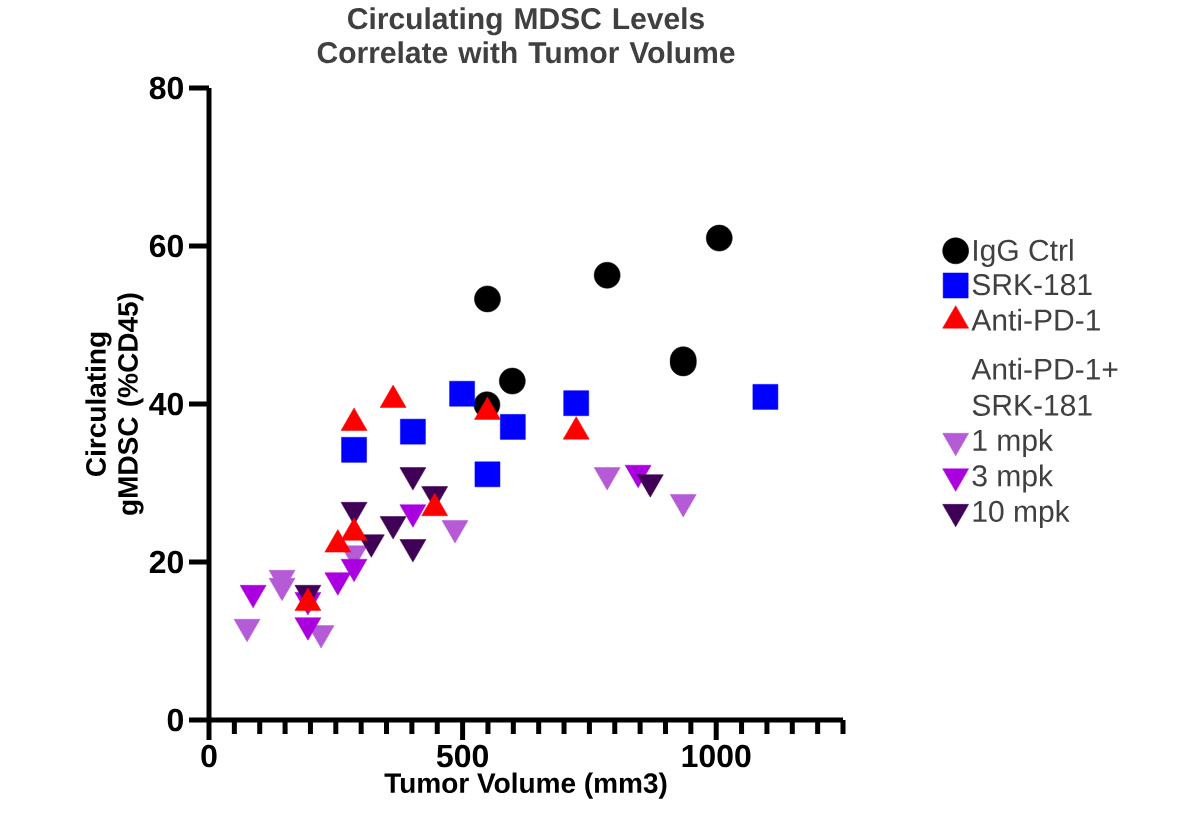 The image size is (1194, 840). What do you see at coordinates (166, 562) in the screenshot?
I see `y-tick-label: 20` at bounding box center [166, 562].